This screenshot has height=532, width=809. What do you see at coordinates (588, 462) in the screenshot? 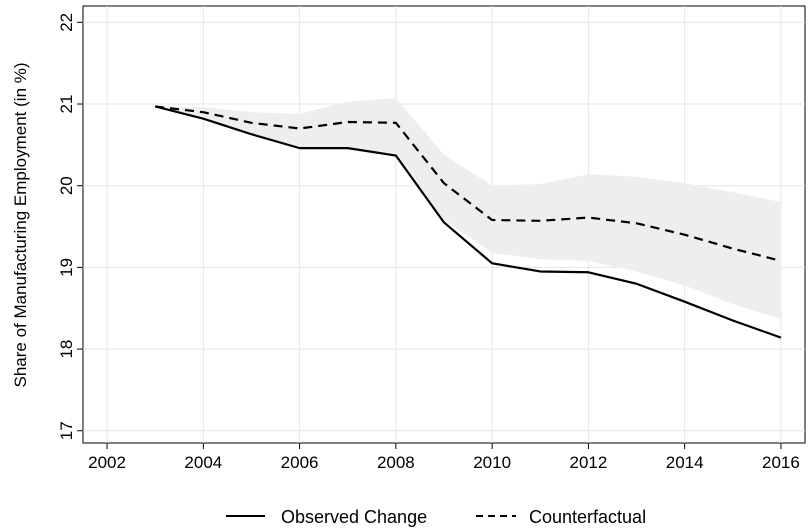
I see `x-tick-label: 2012` at bounding box center [588, 462].